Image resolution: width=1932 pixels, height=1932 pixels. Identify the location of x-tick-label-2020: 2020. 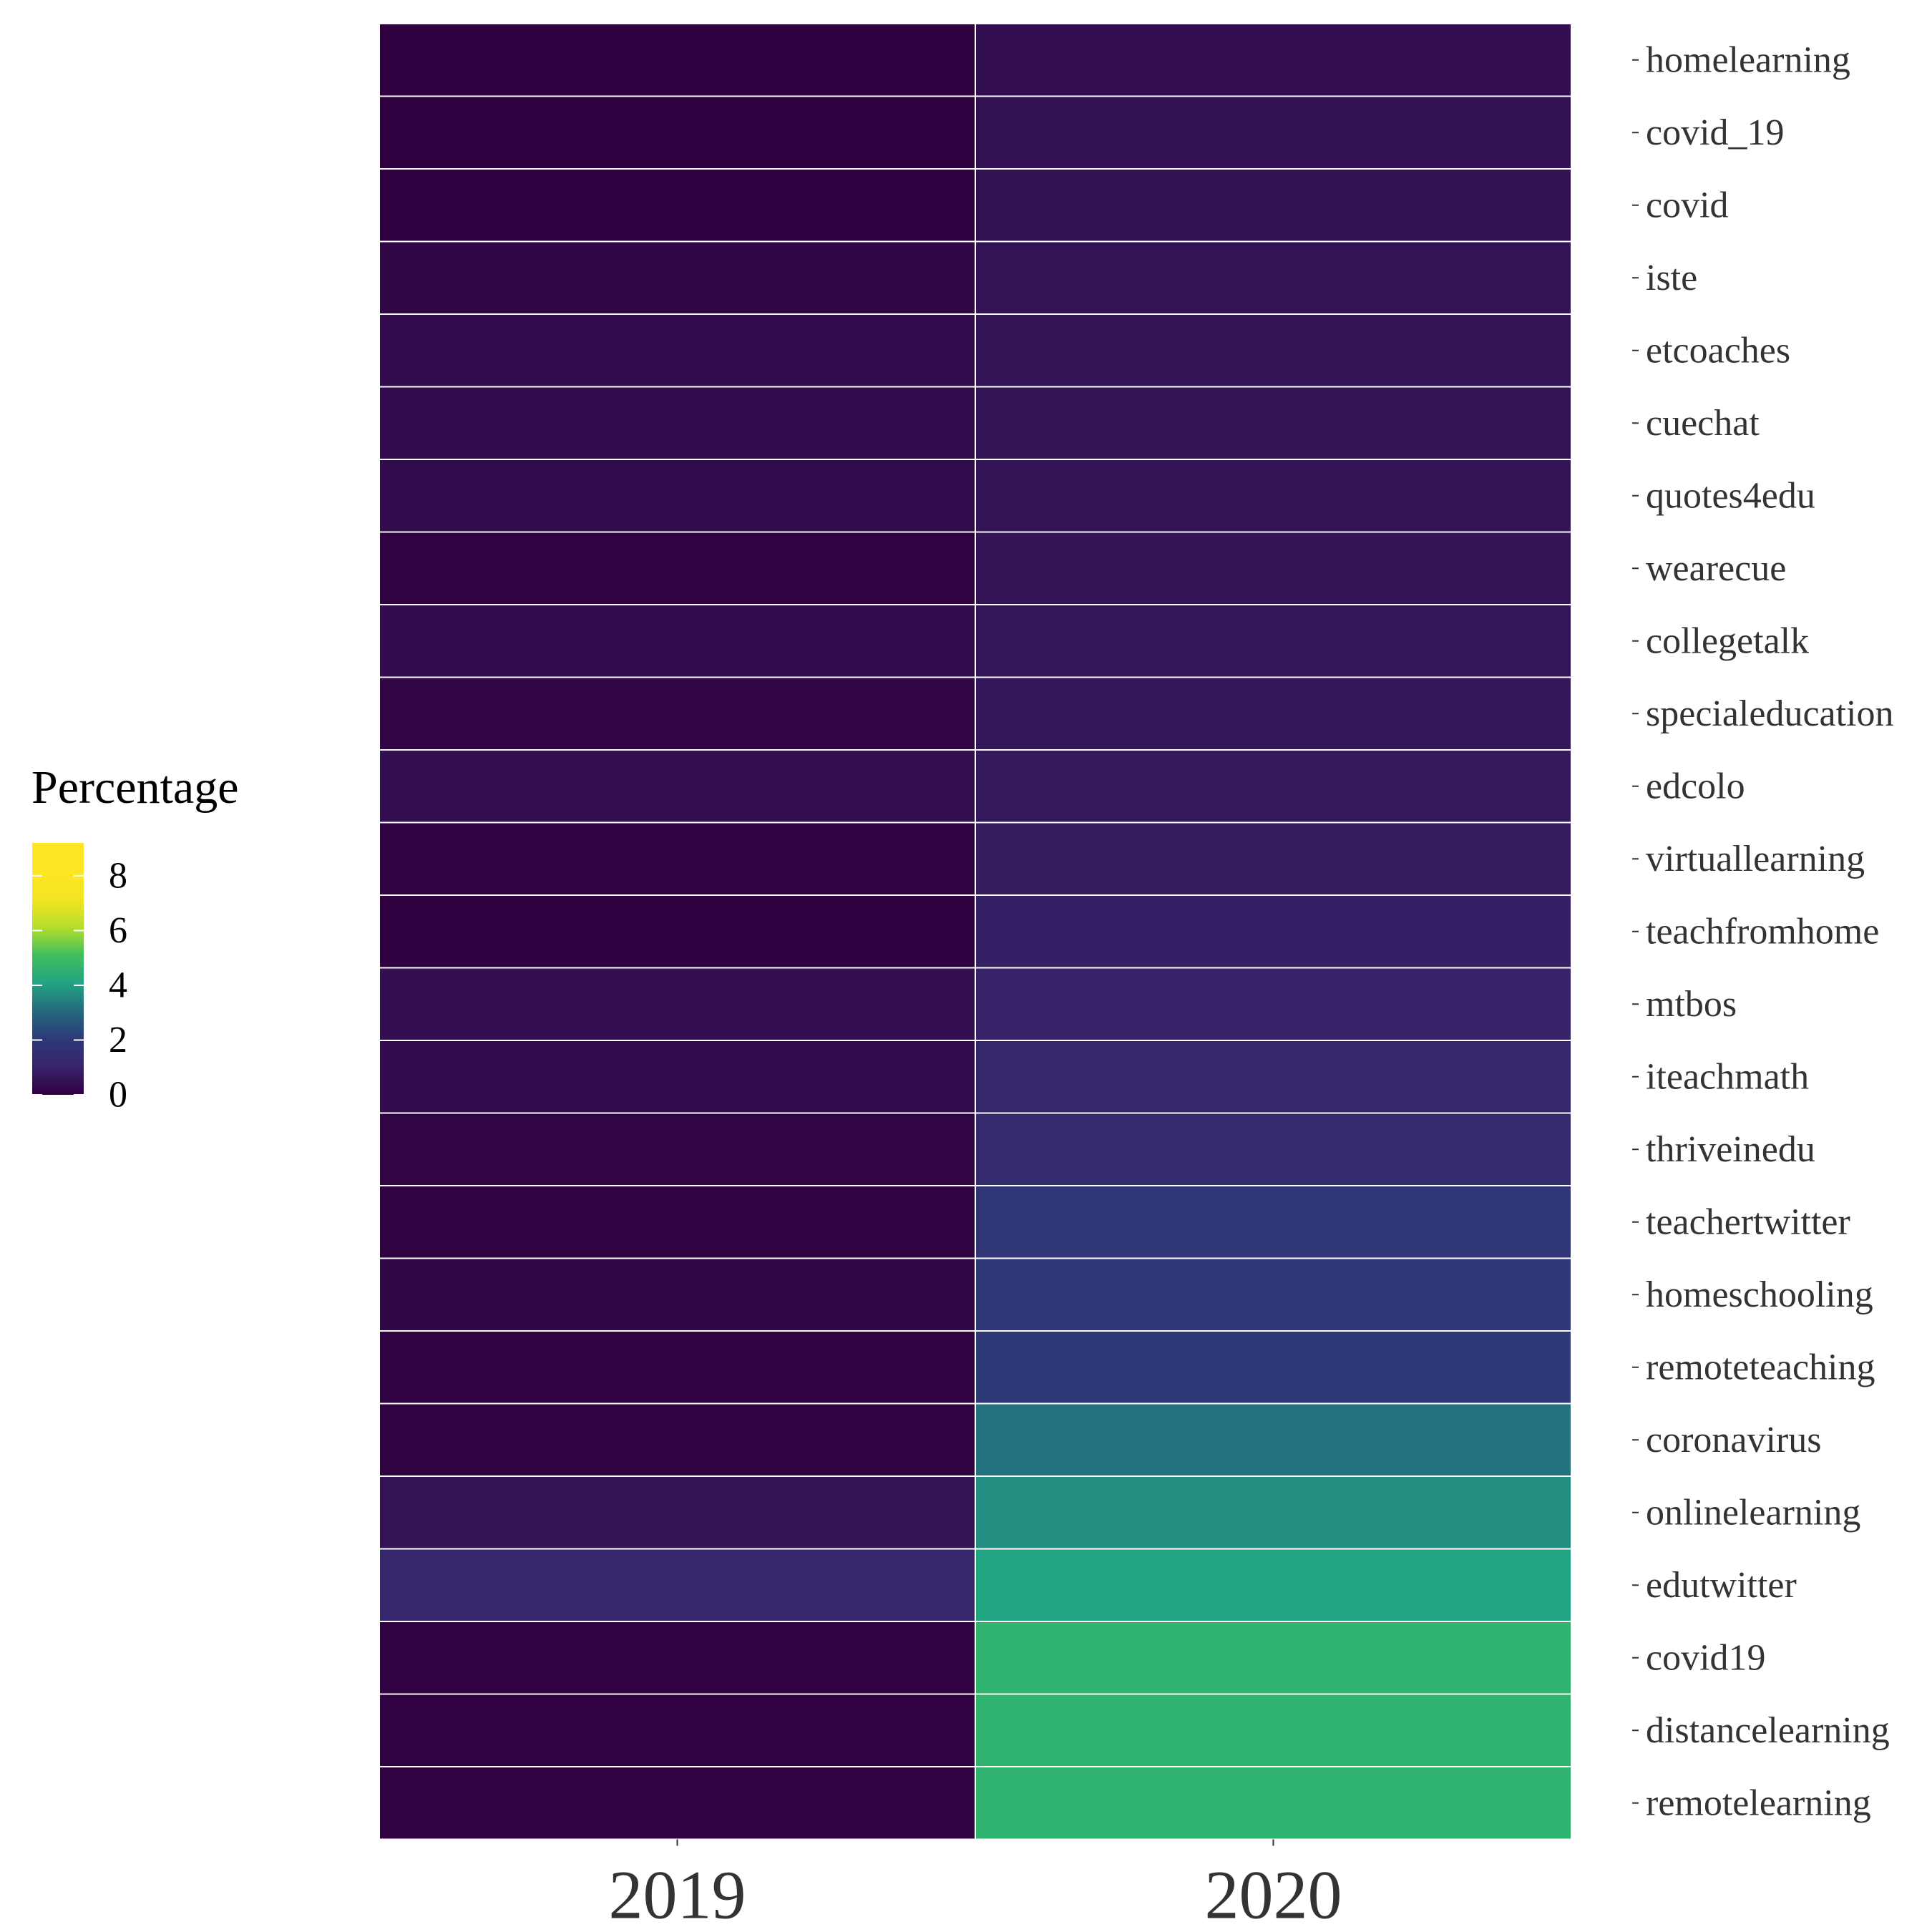
(1273, 1894).